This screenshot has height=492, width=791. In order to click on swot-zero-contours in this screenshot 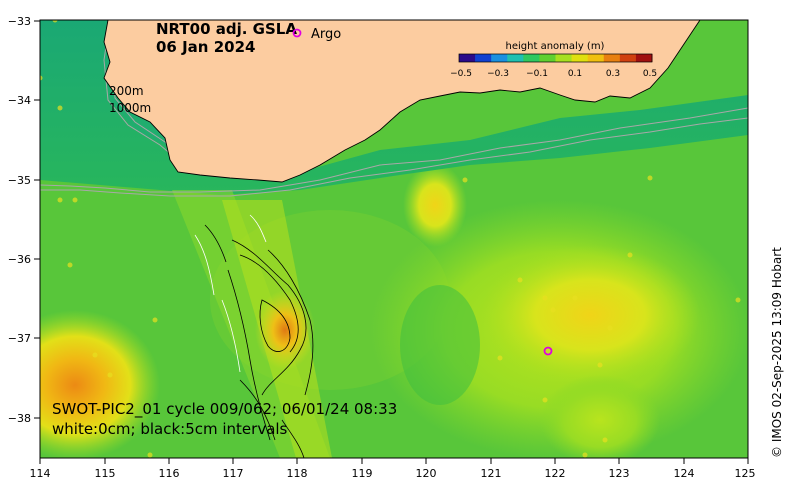, I will do `click(230, 293)`.